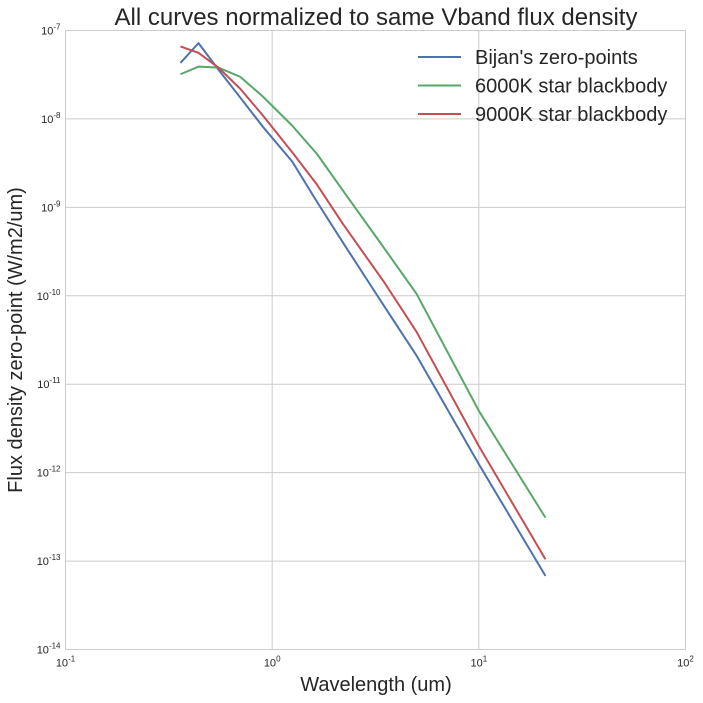  I want to click on x-tick-label: 10², so click(685, 662).